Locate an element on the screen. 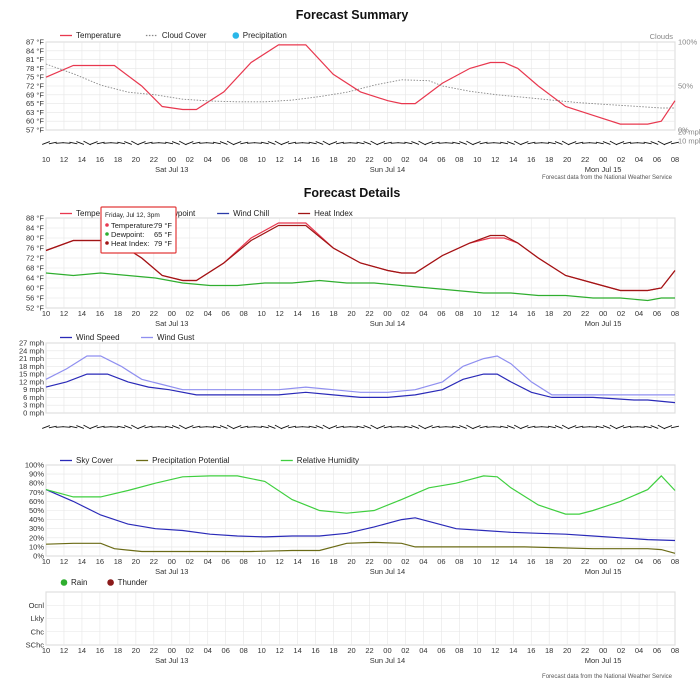 The height and width of the screenshot is (681, 700). temp-y-tick: 84 °F is located at coordinates (35, 228).